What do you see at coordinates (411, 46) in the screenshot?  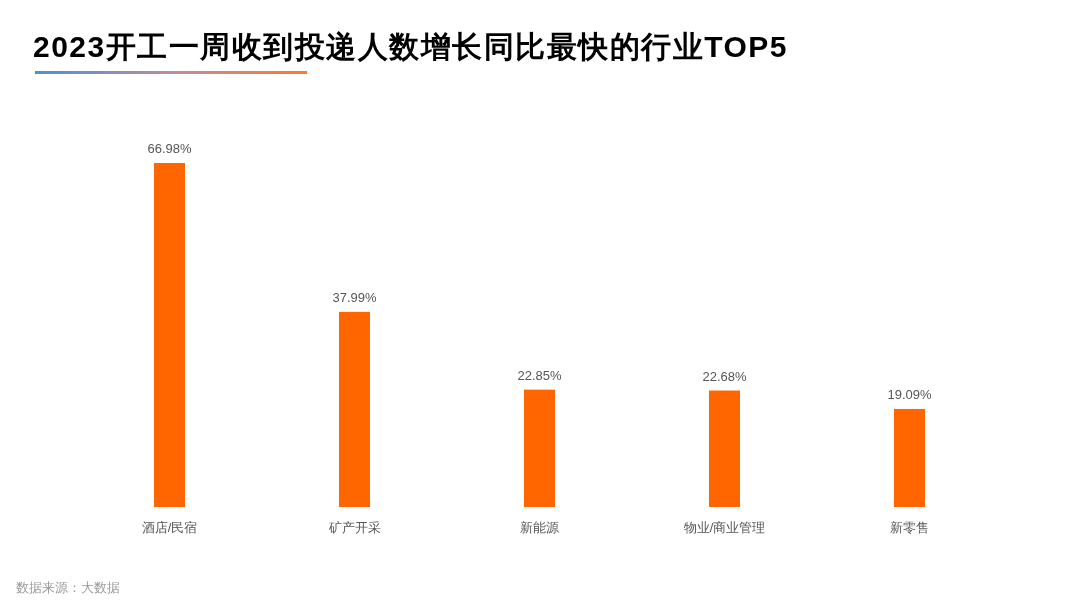 I see `title: 2023开工一周收到投递人数增长同比最快的行业TOP5` at bounding box center [411, 46].